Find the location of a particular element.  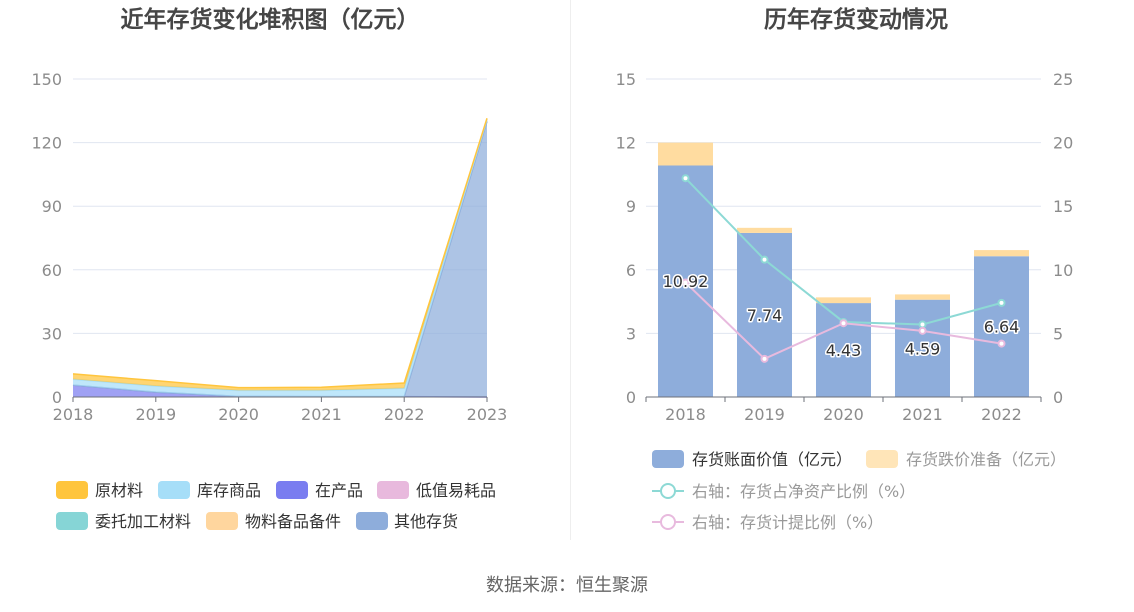

data-source-note: 数据来源：恒生聚源 is located at coordinates (567, 585).